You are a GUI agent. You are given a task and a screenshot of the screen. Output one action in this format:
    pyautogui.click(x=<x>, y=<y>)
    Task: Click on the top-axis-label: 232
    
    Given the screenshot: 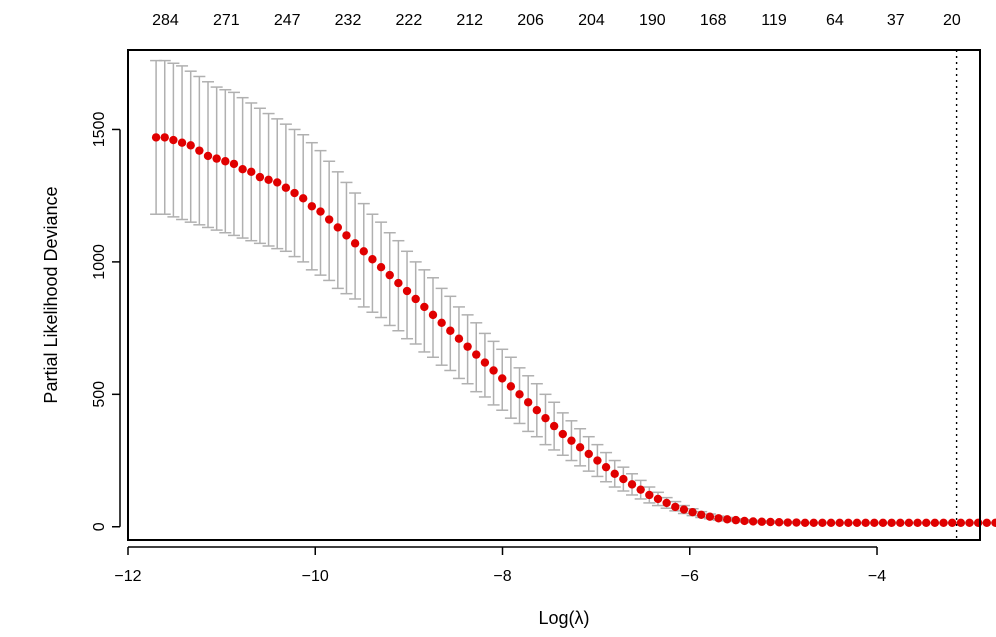 What is the action you would take?
    pyautogui.click(x=348, y=20)
    